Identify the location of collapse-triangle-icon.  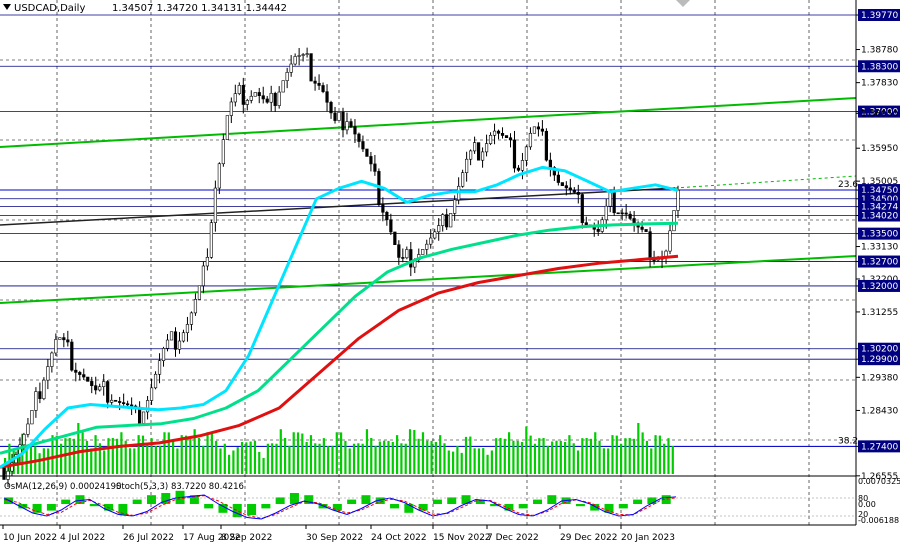
(7, 7).